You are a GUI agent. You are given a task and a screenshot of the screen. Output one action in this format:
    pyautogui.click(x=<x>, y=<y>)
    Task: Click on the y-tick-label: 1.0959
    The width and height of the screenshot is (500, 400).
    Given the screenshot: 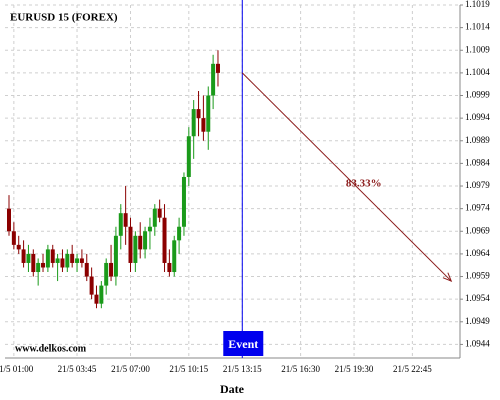 What is the action you would take?
    pyautogui.click(x=477, y=276)
    